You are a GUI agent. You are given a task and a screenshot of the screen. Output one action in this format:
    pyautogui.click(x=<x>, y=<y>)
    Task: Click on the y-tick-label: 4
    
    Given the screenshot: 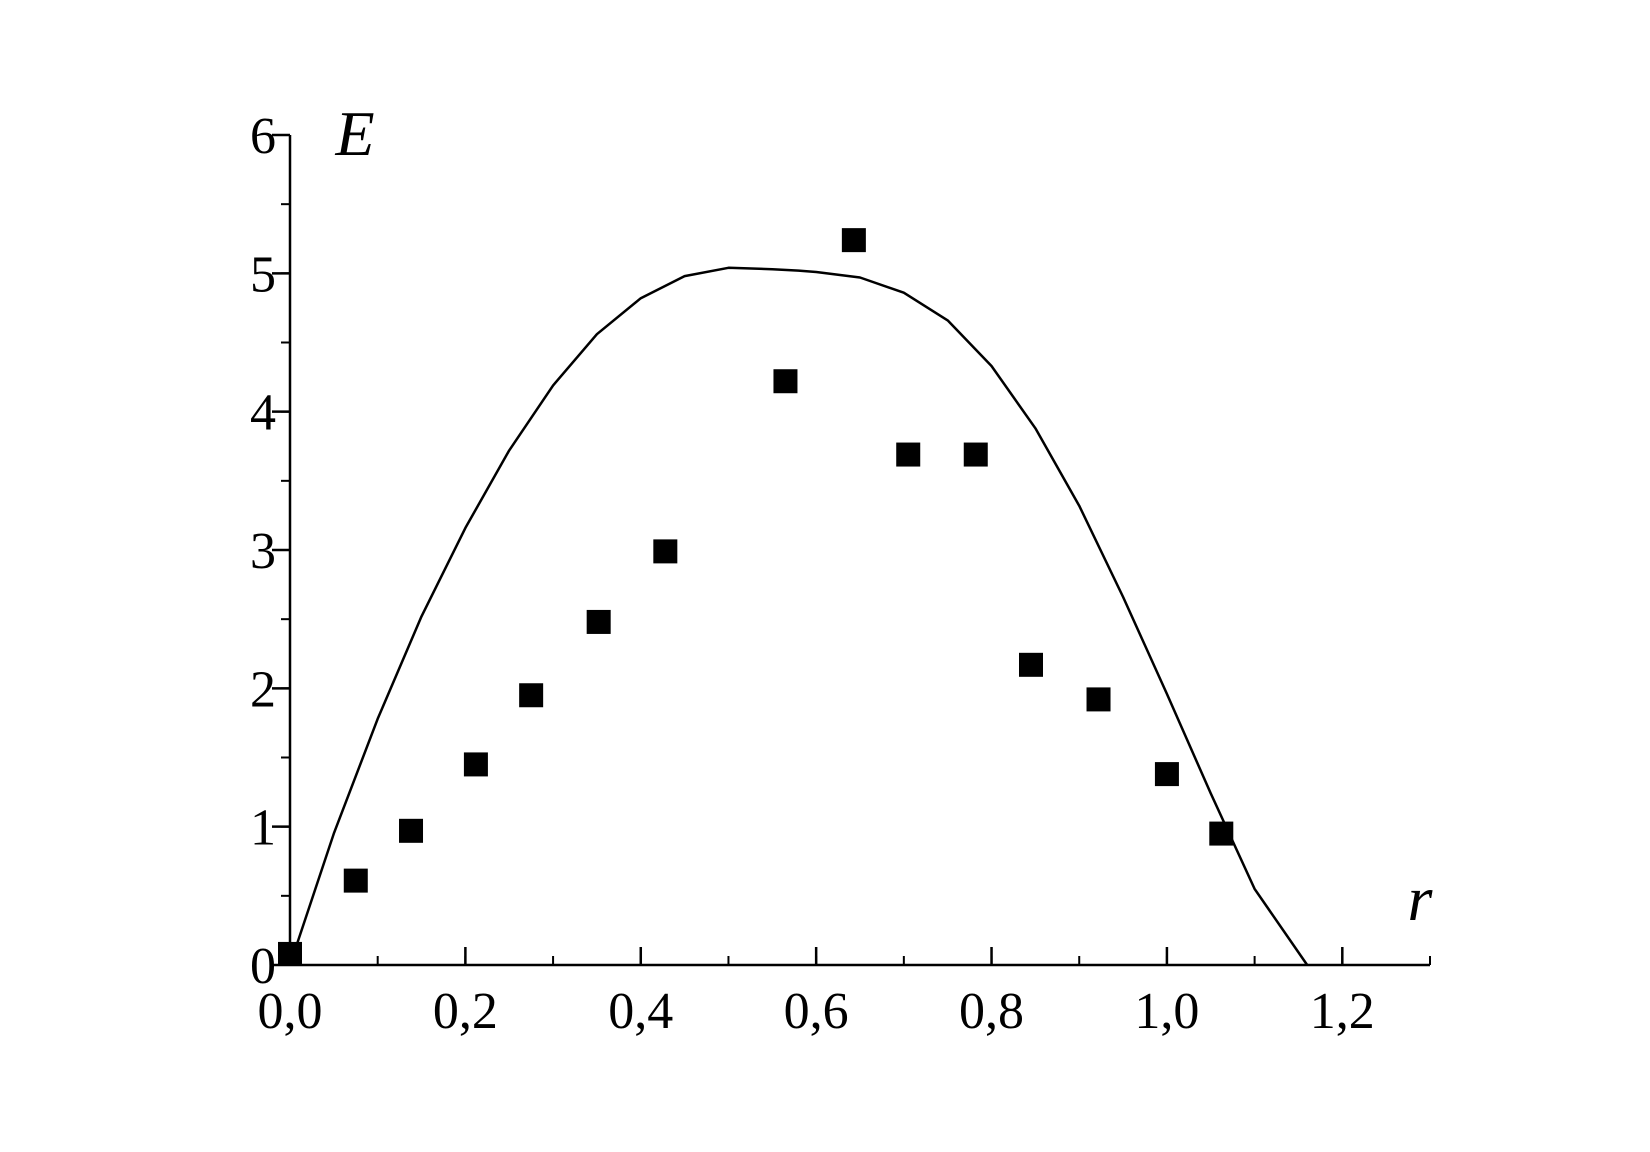 What is the action you would take?
    pyautogui.click(x=263, y=413)
    